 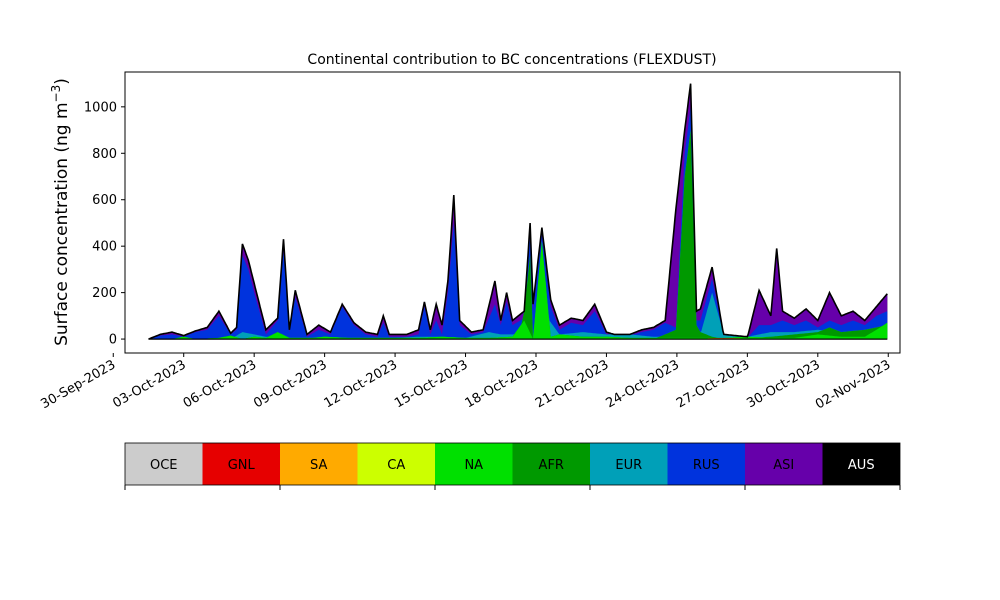 I want to click on legend-label-afr: AFR, so click(x=551, y=465).